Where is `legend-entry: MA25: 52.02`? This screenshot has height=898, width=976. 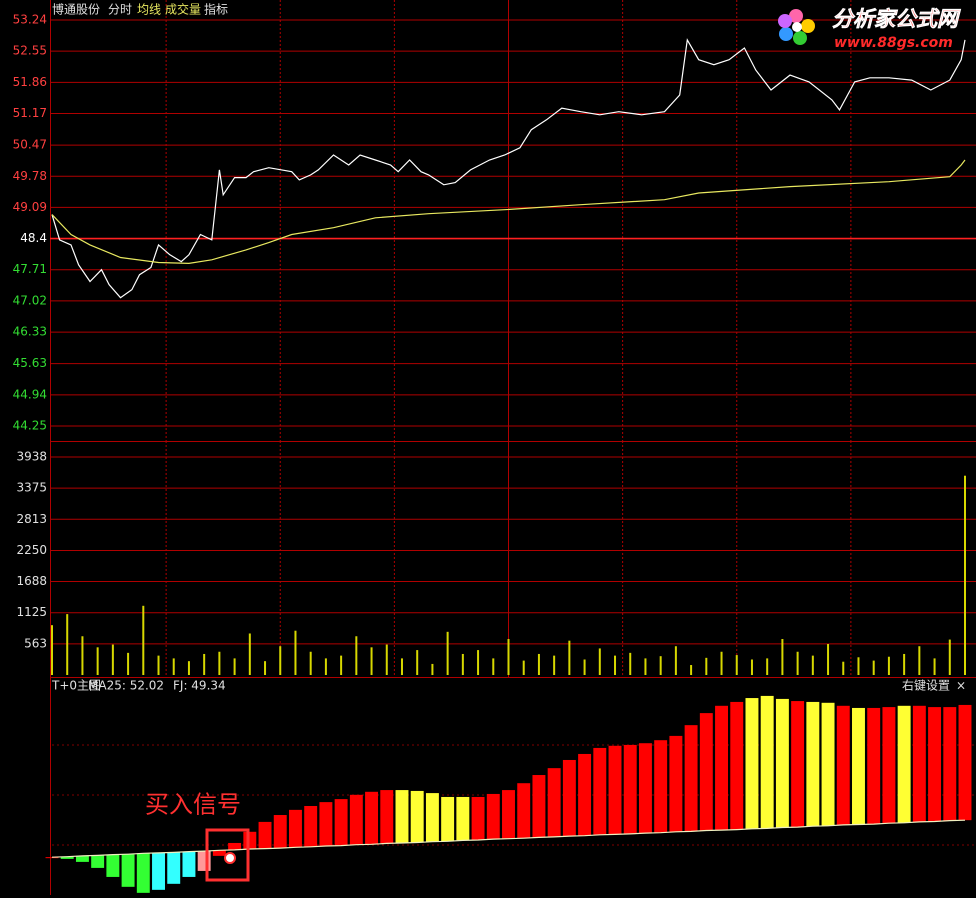 legend-entry: MA25: 52.02 is located at coordinates (126, 686).